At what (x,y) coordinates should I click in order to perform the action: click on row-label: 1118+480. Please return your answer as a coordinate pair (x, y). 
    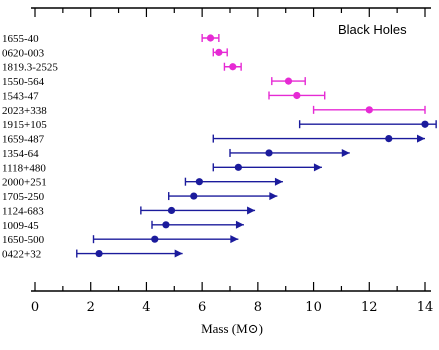
    Looking at the image, I should click on (24, 168).